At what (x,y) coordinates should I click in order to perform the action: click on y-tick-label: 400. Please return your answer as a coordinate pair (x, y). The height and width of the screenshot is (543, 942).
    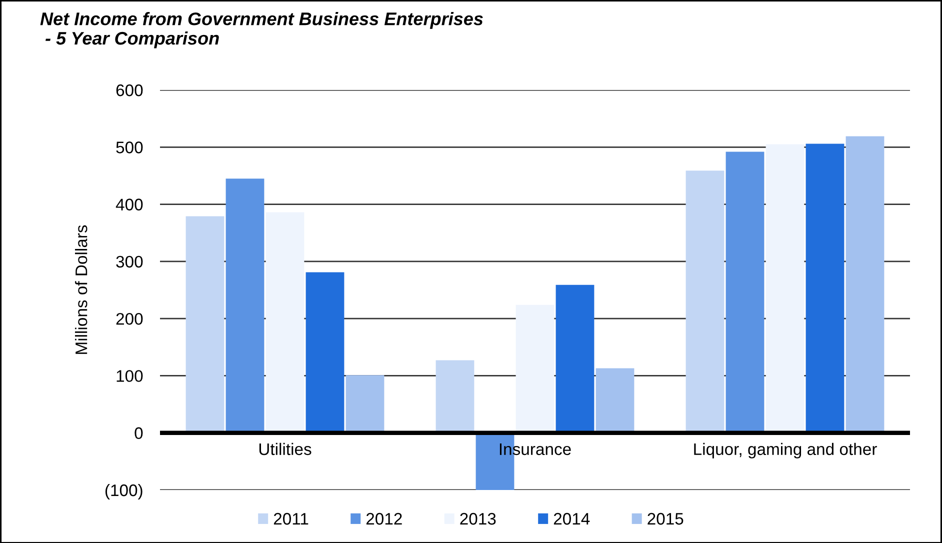
    Looking at the image, I should click on (129, 204).